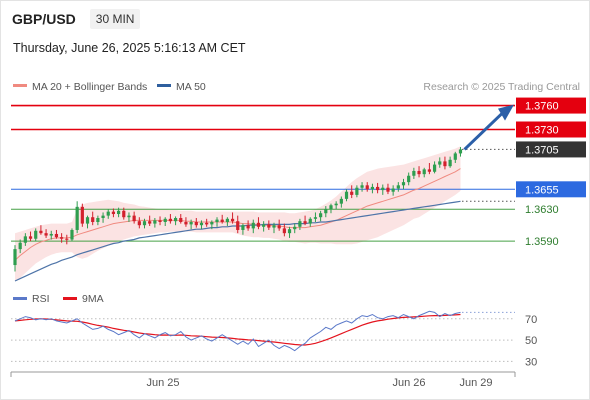 The image size is (590, 400). I want to click on level-label: 1.3655, so click(542, 190).